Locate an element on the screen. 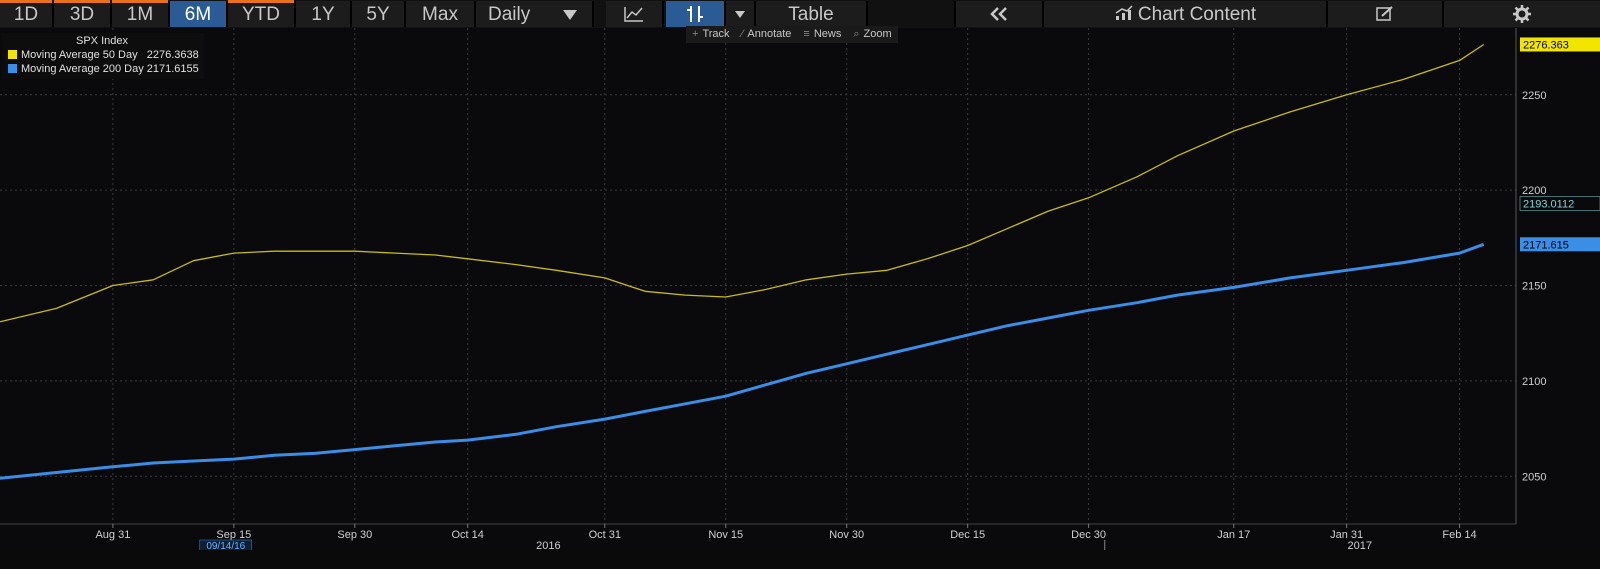  y-tick-label: 2150 is located at coordinates (1534, 287).